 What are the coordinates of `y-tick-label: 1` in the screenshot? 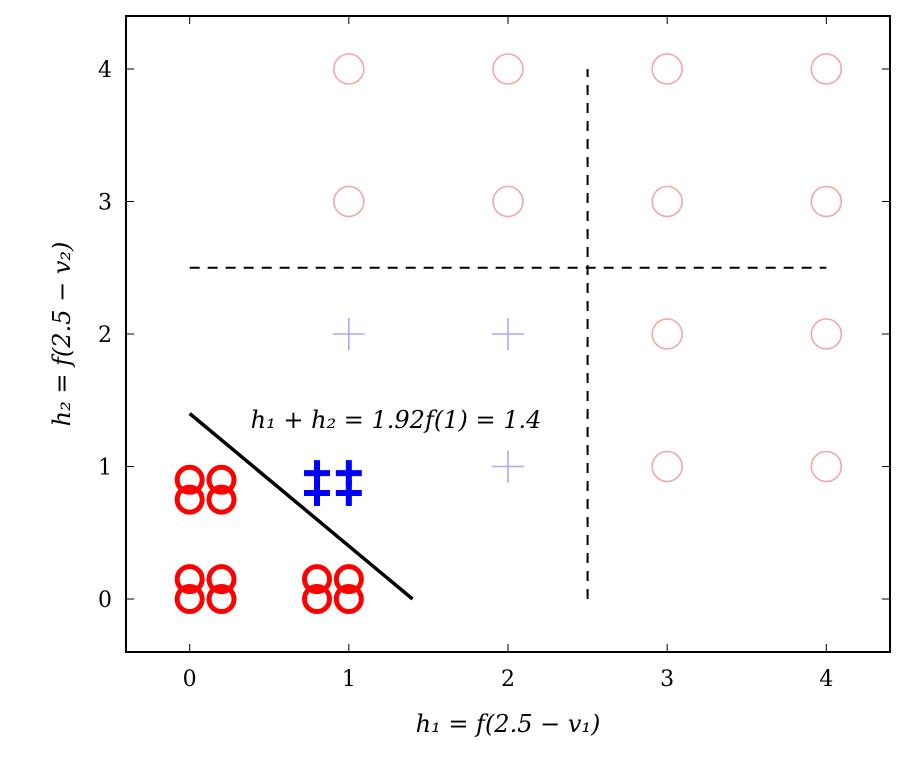 It's located at (105, 468).